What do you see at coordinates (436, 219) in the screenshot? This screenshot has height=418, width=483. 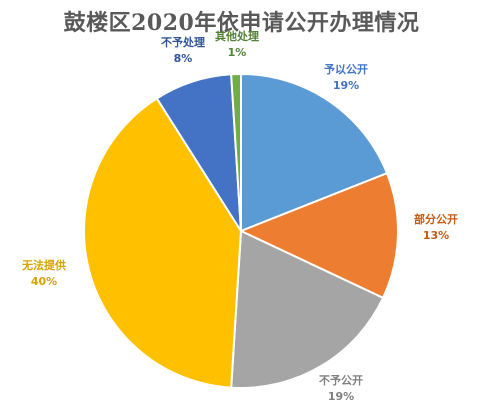 I see `slice-category-label: 部分公开` at bounding box center [436, 219].